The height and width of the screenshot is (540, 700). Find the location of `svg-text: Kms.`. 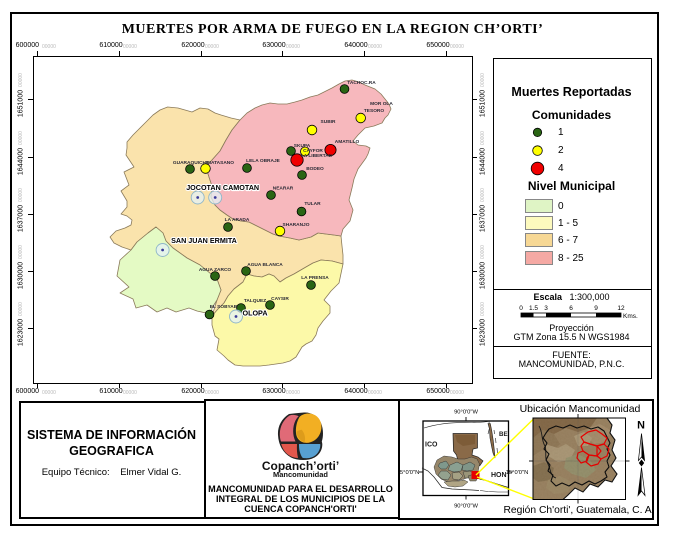

svg-text: Kms. is located at coordinates (630, 316).